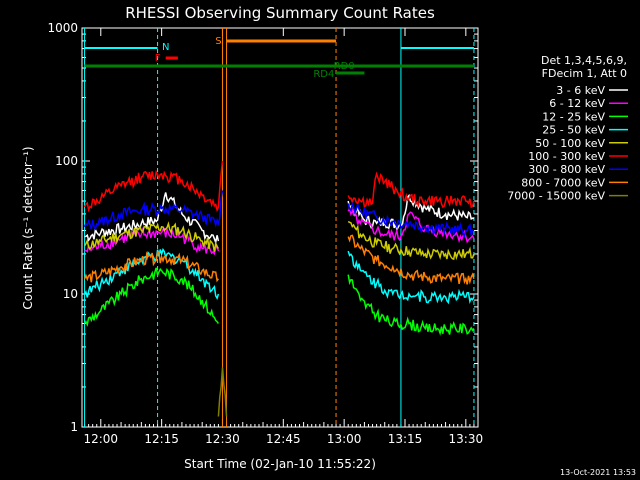 Image resolution: width=640 pixels, height=480 pixels. I want to click on x-tick-label: 13:30, so click(466, 439).